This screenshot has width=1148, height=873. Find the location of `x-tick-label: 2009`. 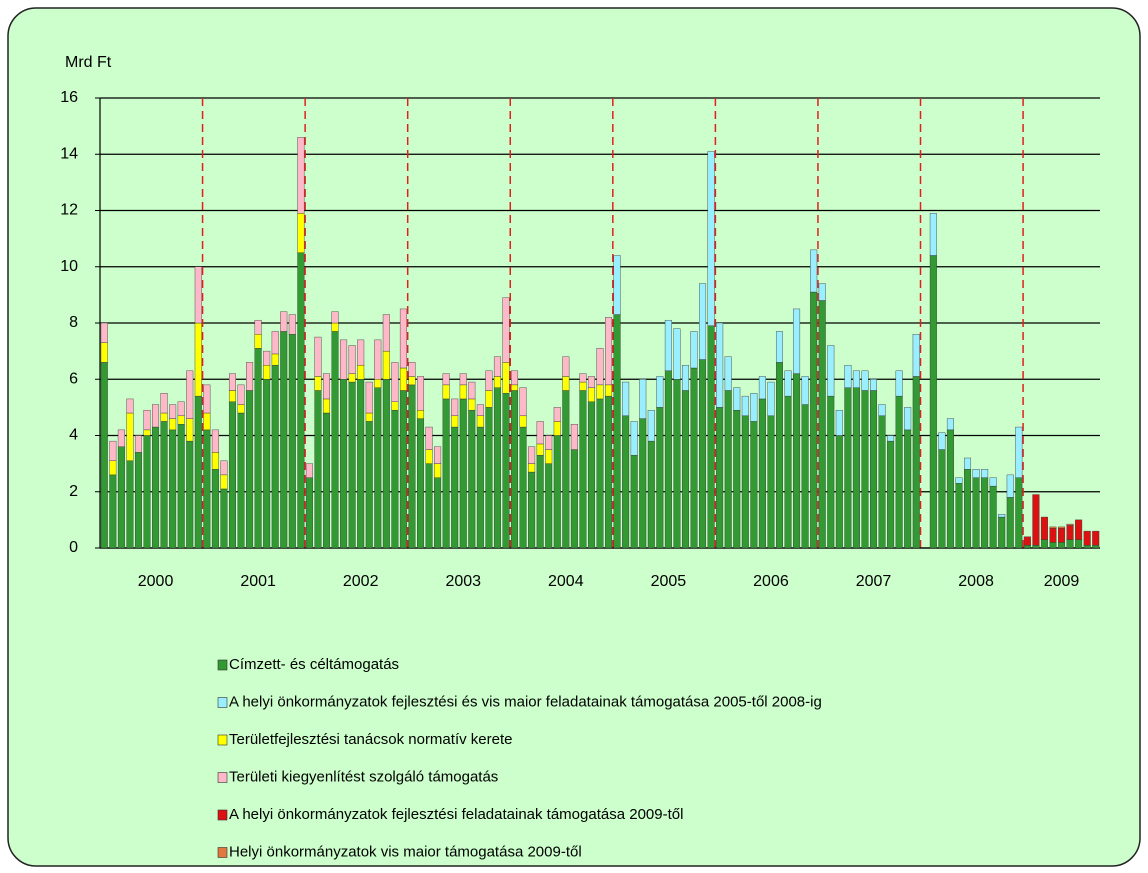

x-tick-label: 2009 is located at coordinates (1062, 581).